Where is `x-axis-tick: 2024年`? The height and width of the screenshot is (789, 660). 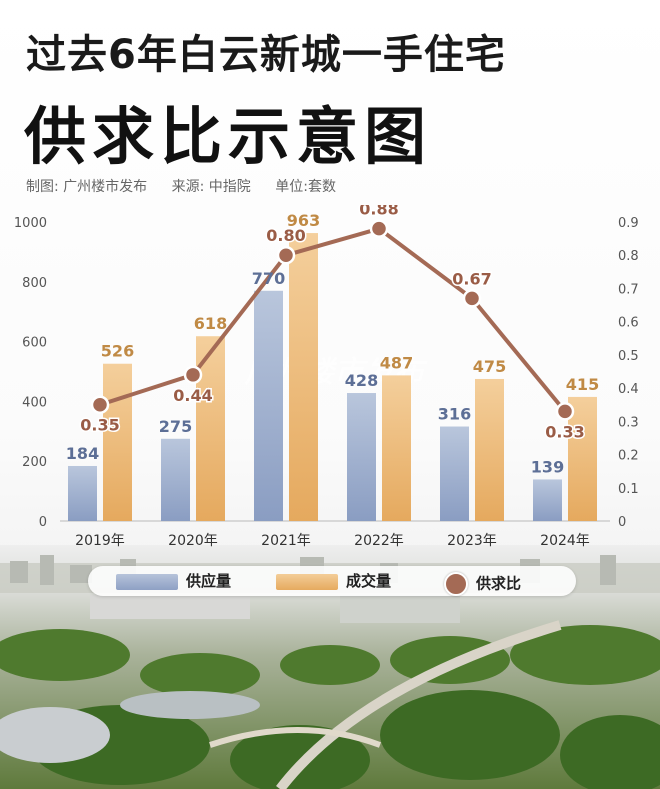 x-axis-tick: 2024年 is located at coordinates (565, 541).